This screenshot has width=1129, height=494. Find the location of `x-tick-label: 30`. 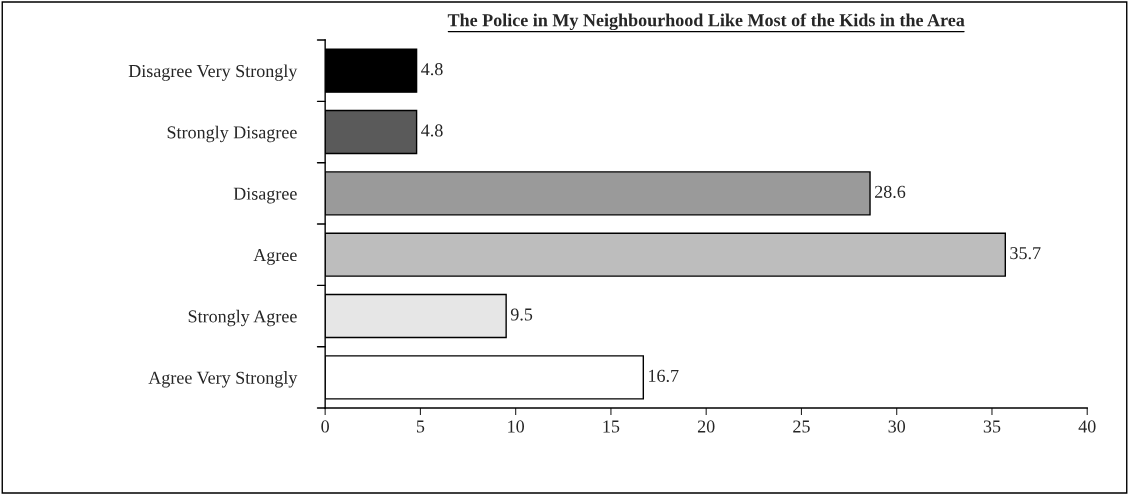

x-tick-label: 30 is located at coordinates (897, 426).